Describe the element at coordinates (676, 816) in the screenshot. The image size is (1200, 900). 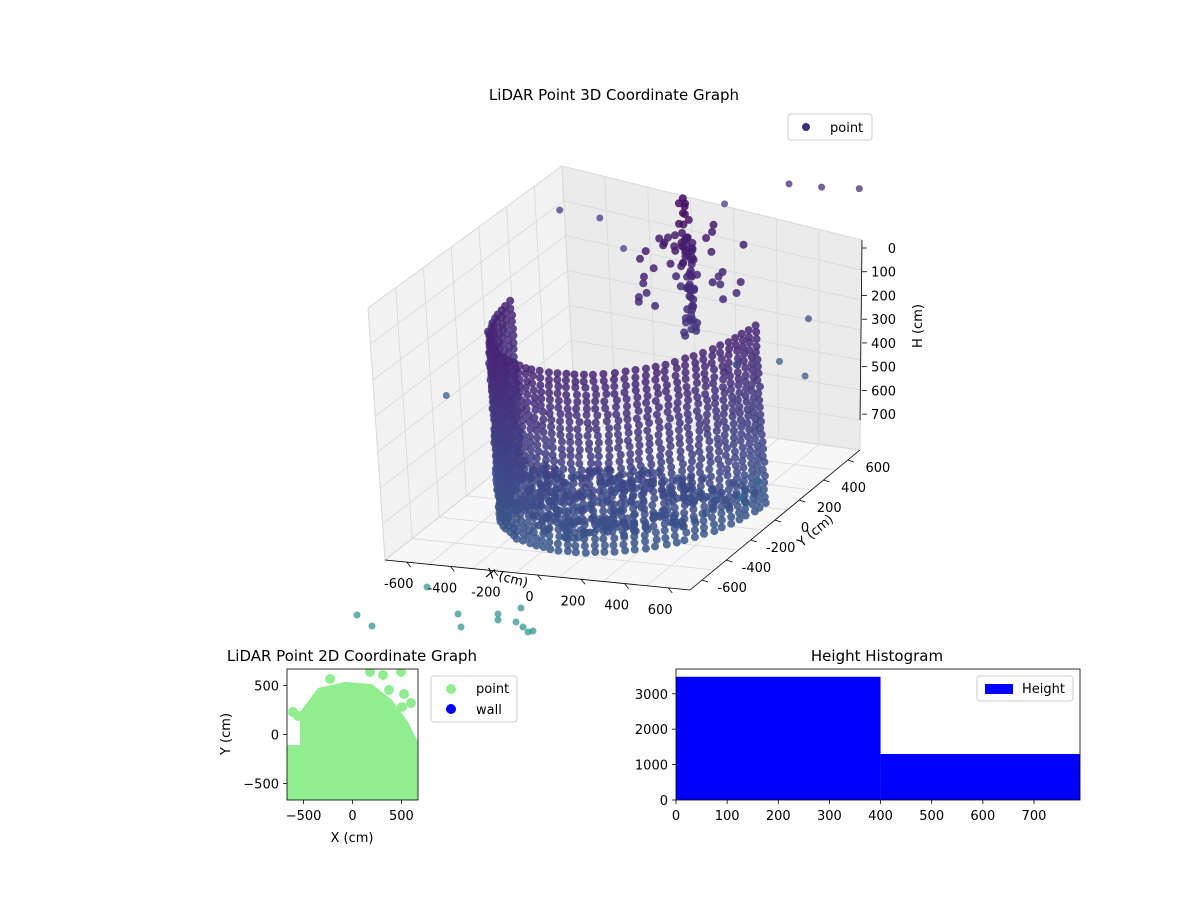
I see `x-tick-label-histogram: 0` at that location.